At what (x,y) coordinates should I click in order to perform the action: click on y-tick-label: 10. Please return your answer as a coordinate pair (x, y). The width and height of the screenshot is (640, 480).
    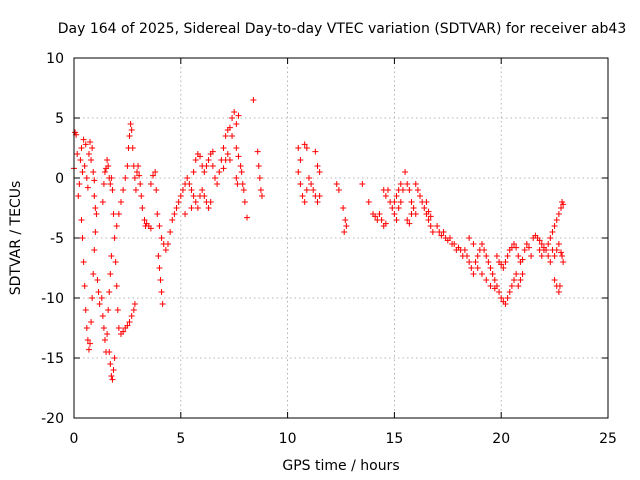
    Looking at the image, I should click on (55, 59).